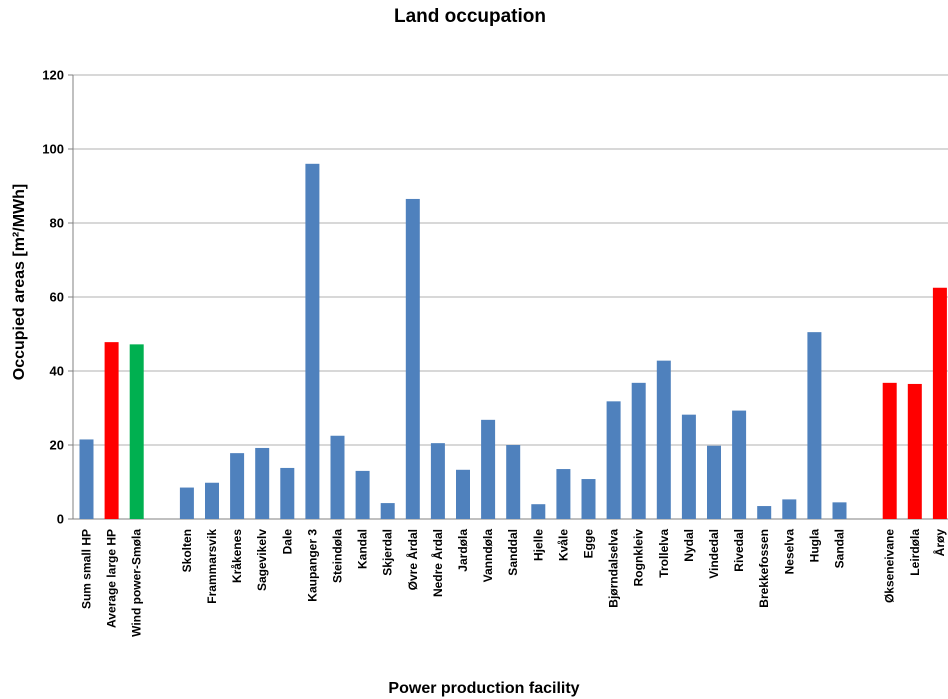  Describe the element at coordinates (639, 558) in the screenshot. I see `x-tick-label: Rognkleiv` at that location.